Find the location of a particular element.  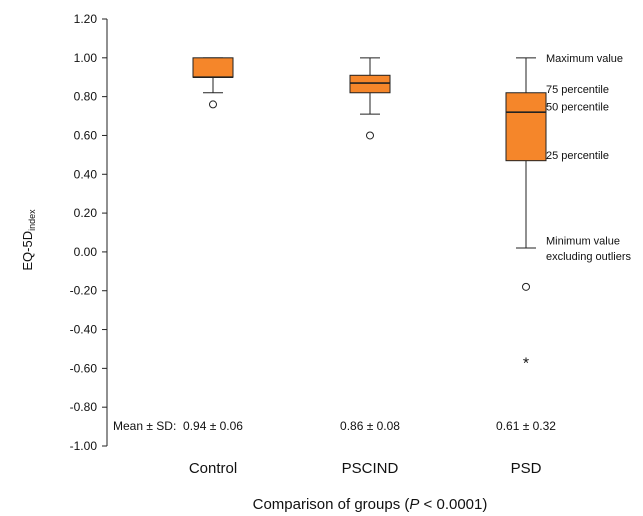

box-group: * is located at coordinates (526, 215).